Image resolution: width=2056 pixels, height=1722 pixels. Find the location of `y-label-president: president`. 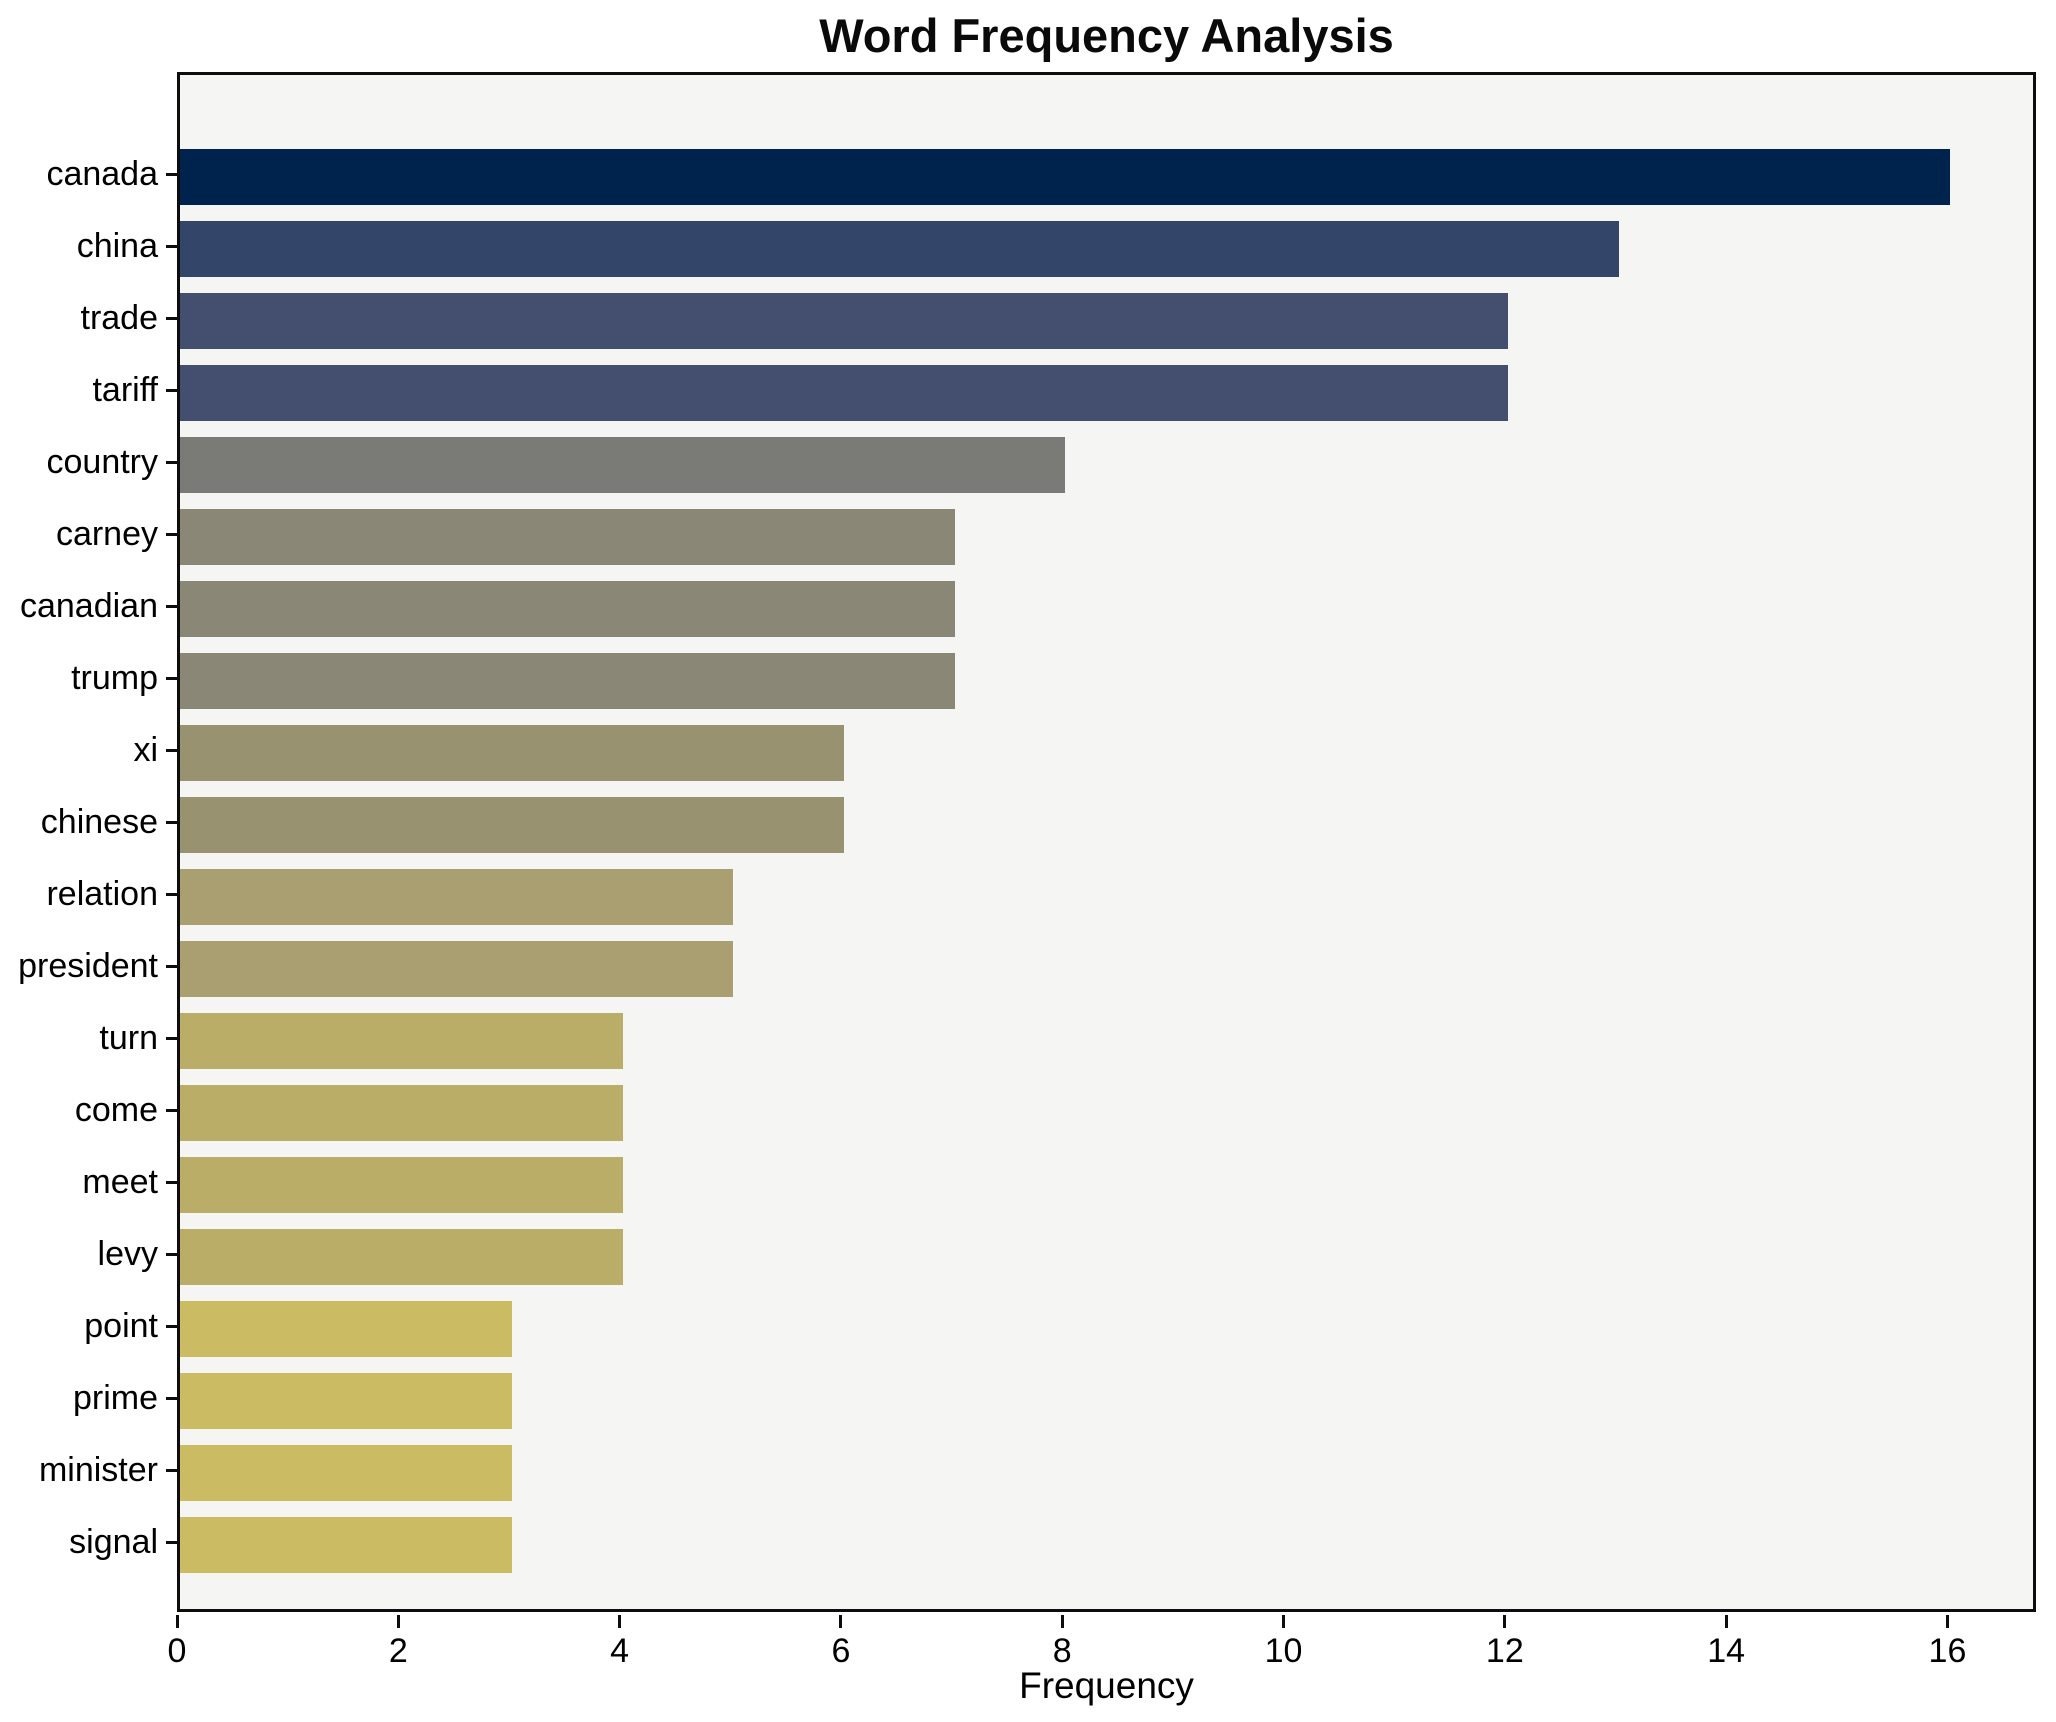

y-label-president: president is located at coordinates (88, 966).